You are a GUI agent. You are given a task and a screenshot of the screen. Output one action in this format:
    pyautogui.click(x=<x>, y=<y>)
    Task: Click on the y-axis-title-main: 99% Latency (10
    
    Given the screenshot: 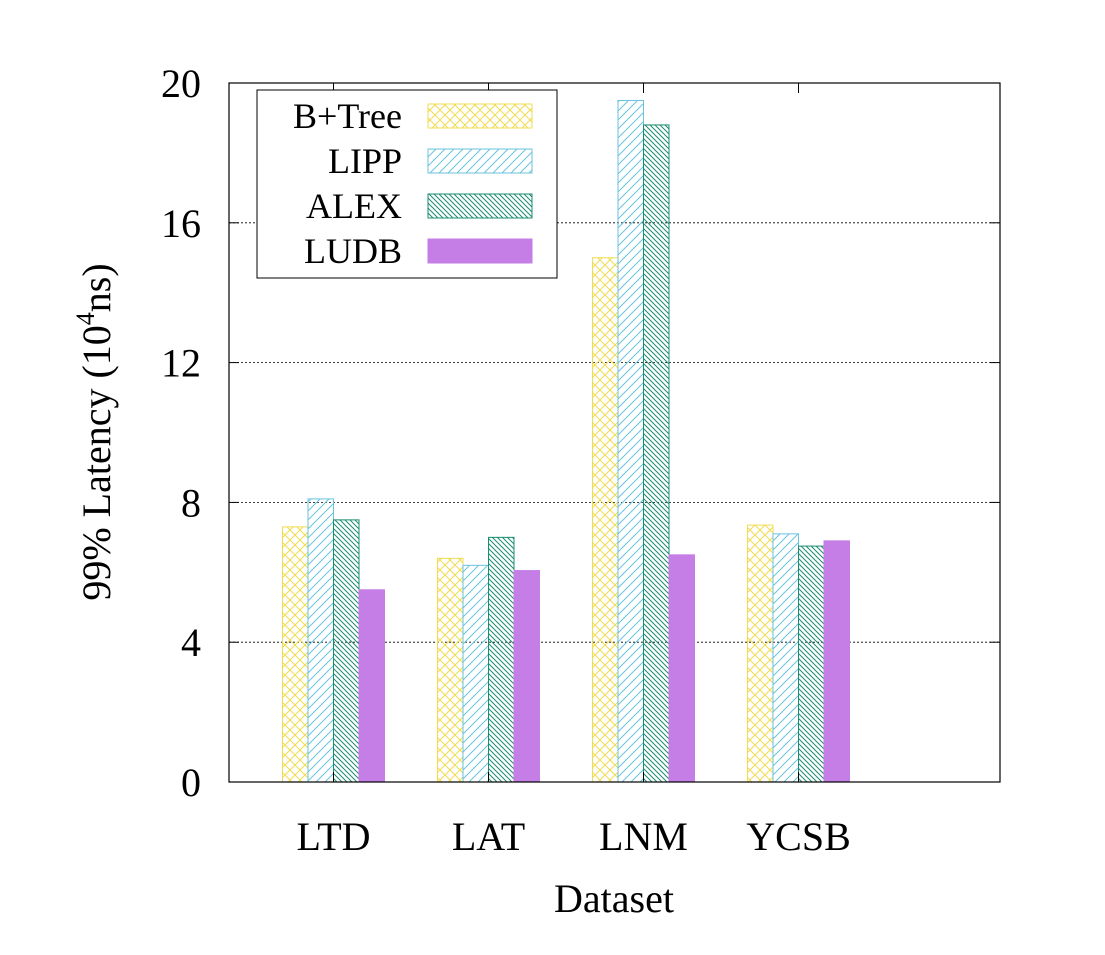 What is the action you would take?
    pyautogui.click(x=96, y=462)
    